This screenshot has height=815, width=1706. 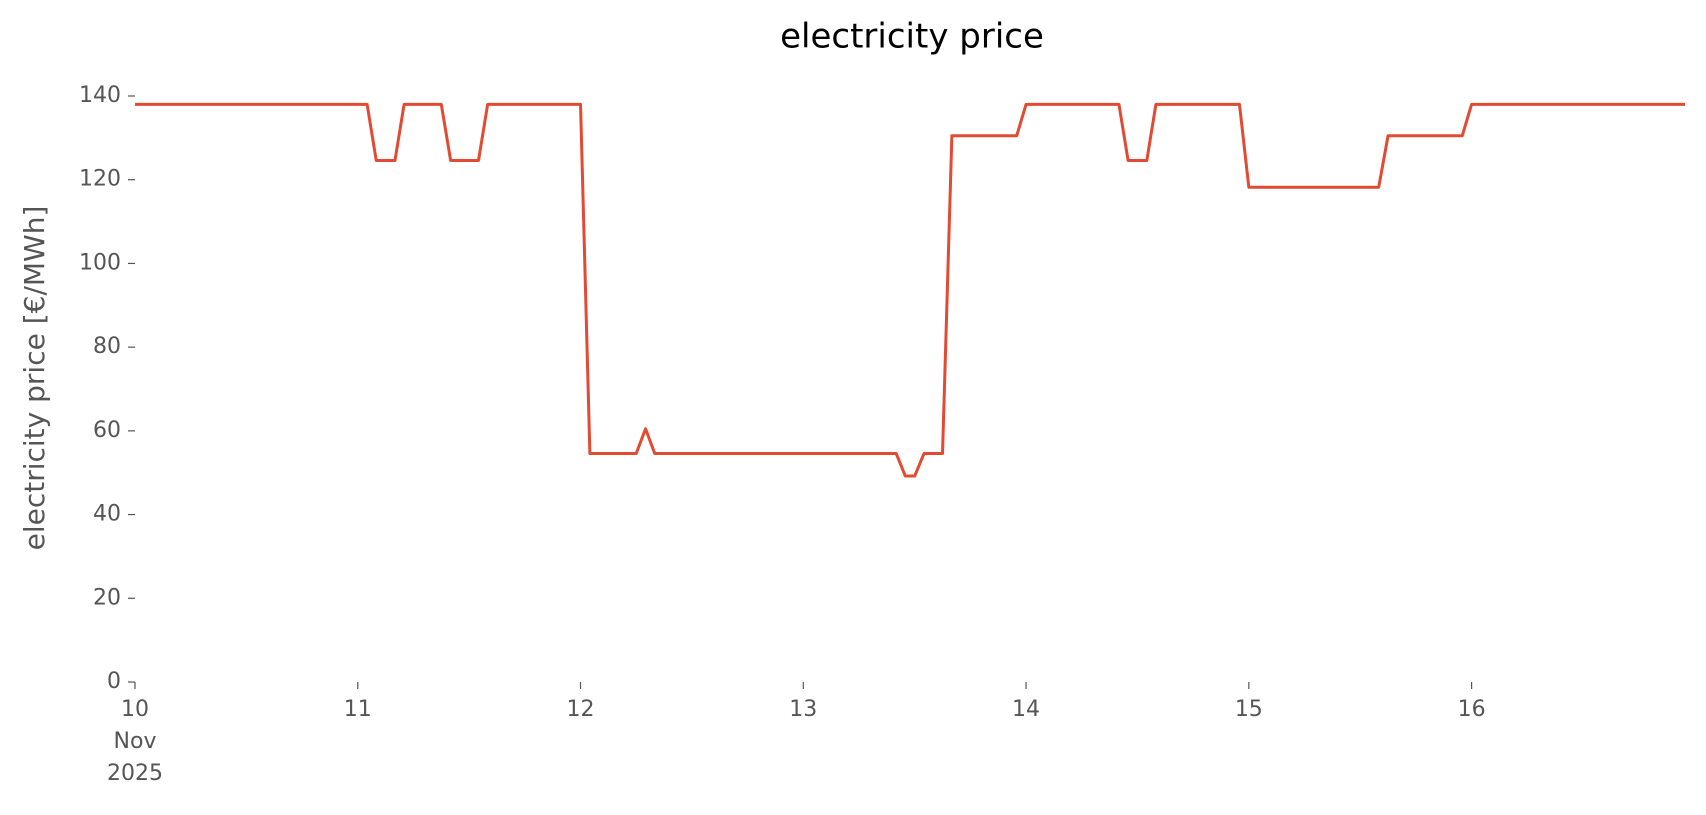 What do you see at coordinates (135, 741) in the screenshot?
I see `x-tick-label: 10 Nov 2025` at bounding box center [135, 741].